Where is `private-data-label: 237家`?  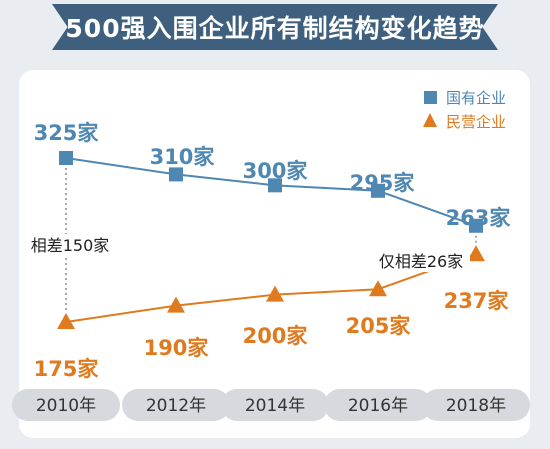 private-data-label: 237家 is located at coordinates (477, 301).